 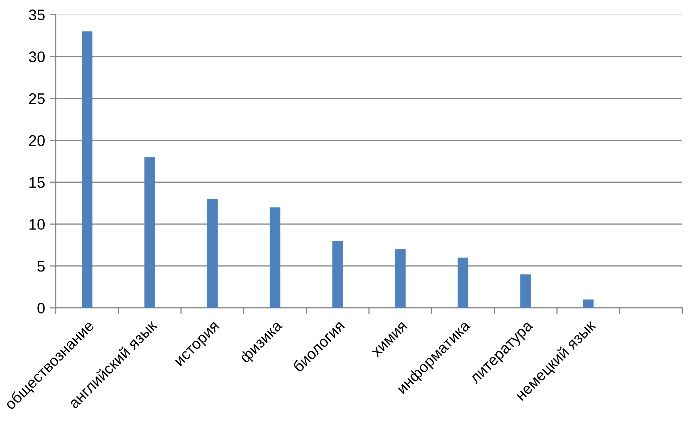 I want to click on y-tick-label: 35, so click(x=37, y=15).